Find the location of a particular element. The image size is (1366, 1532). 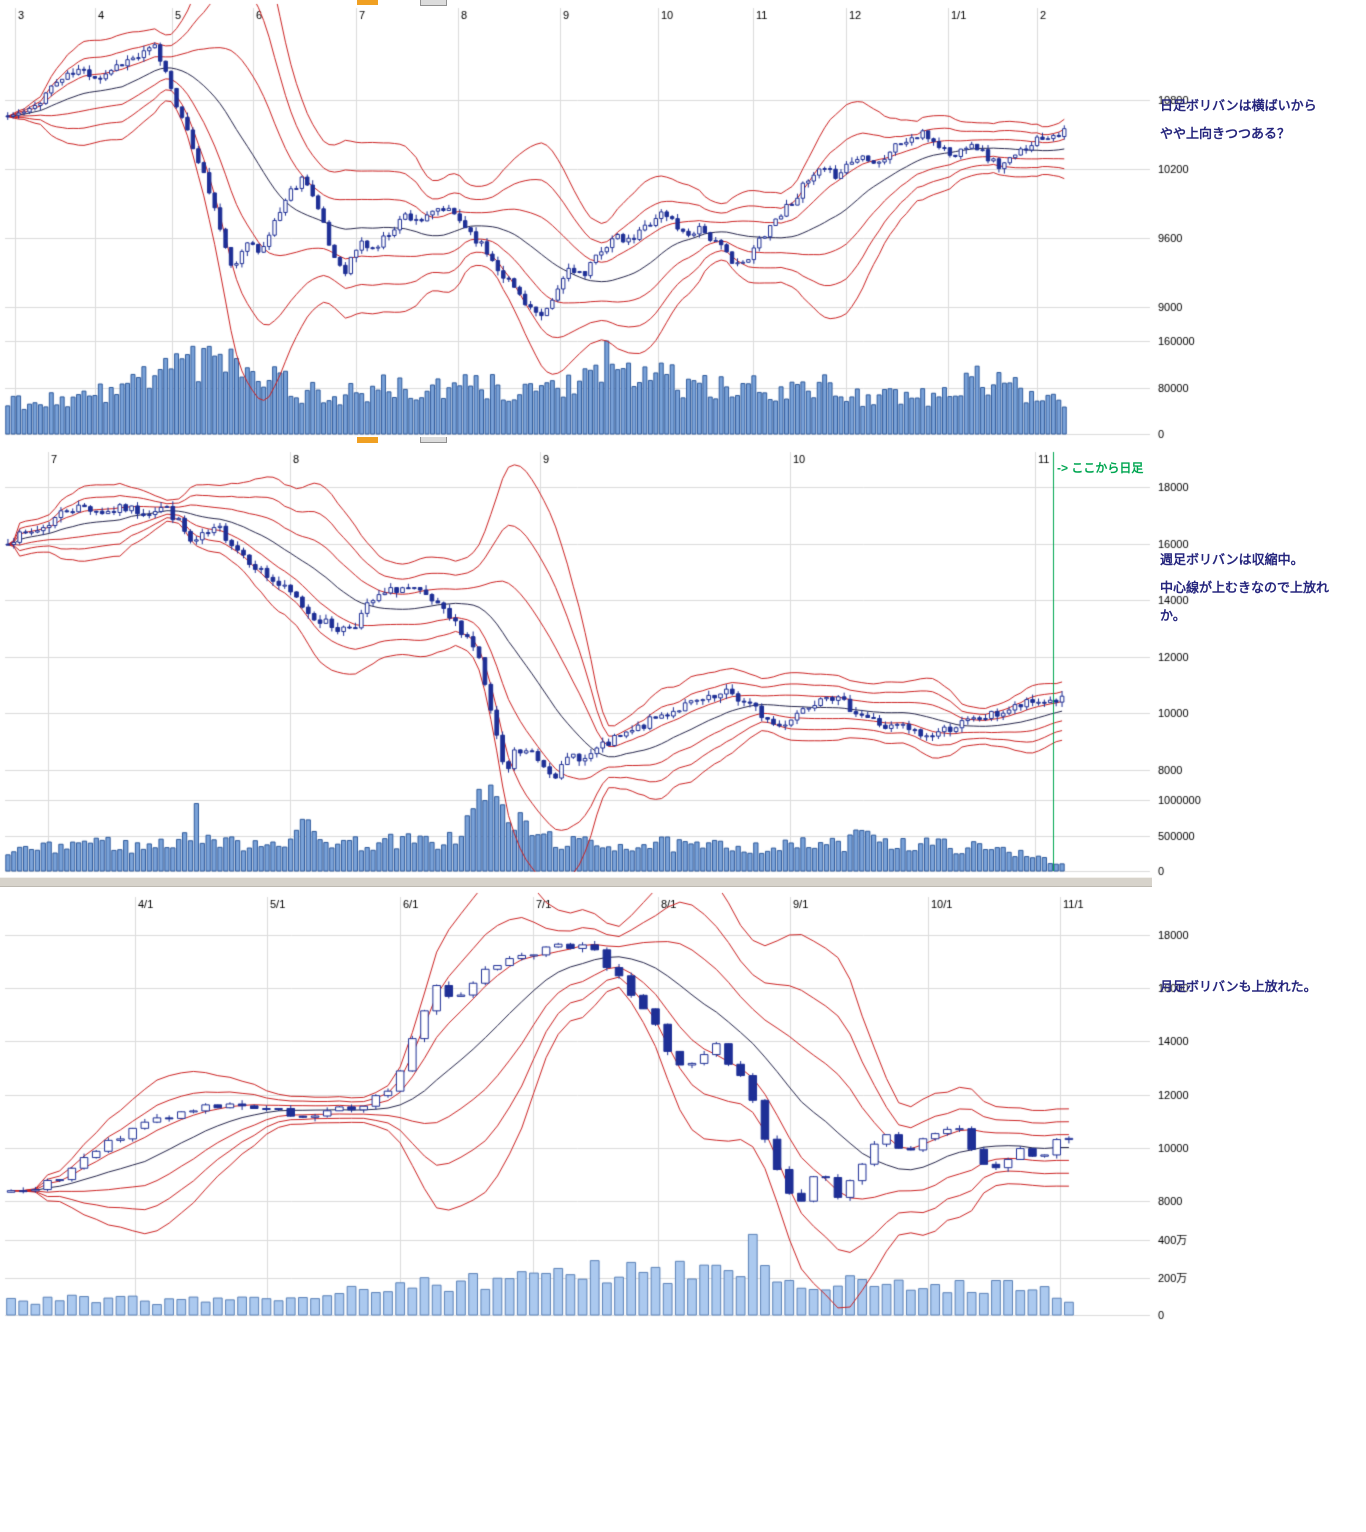

weekly-annotation-line: 中心線が上むきなので上放れ is located at coordinates (1245, 587).